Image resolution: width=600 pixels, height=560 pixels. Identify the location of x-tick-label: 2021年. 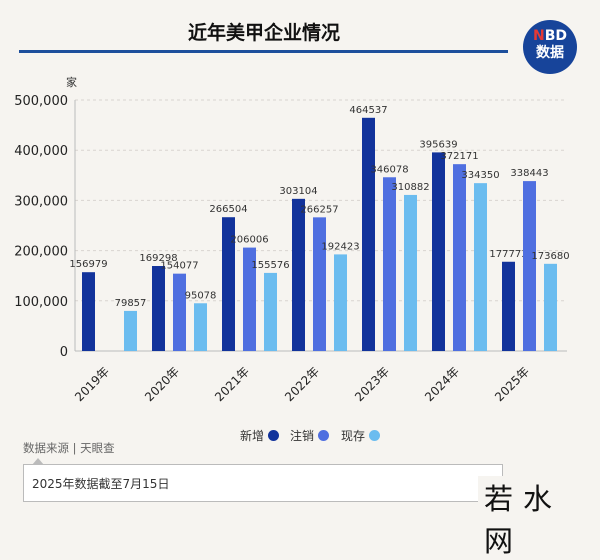
(232, 384).